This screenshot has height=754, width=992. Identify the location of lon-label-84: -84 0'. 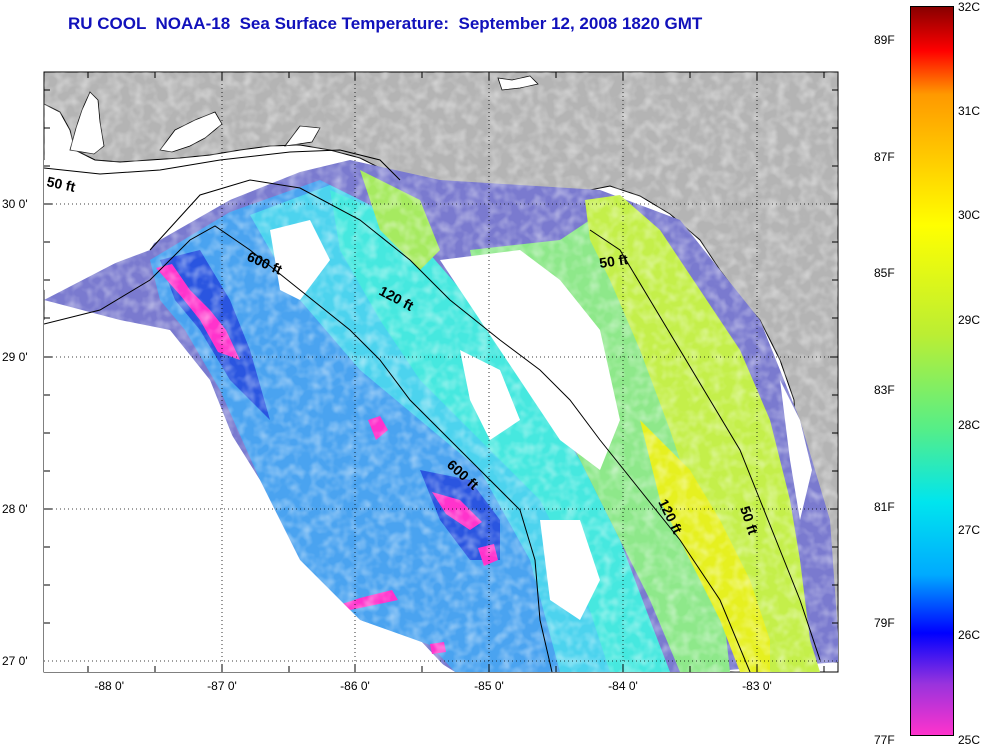
(623, 686).